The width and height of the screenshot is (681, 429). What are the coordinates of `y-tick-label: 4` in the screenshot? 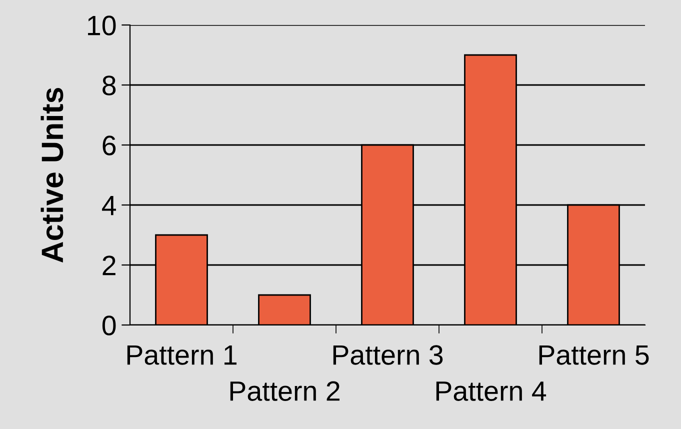 It's located at (109, 206).